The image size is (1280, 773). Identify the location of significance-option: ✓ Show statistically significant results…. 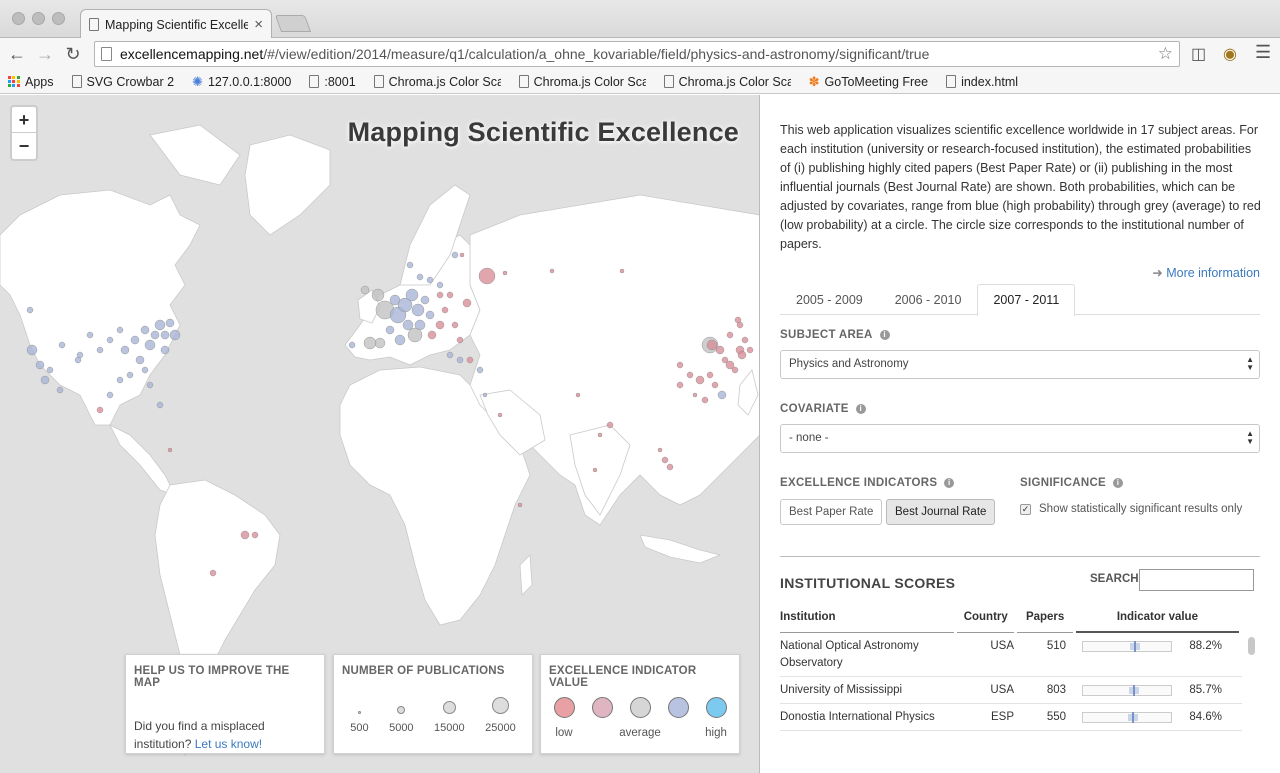
(1131, 509).